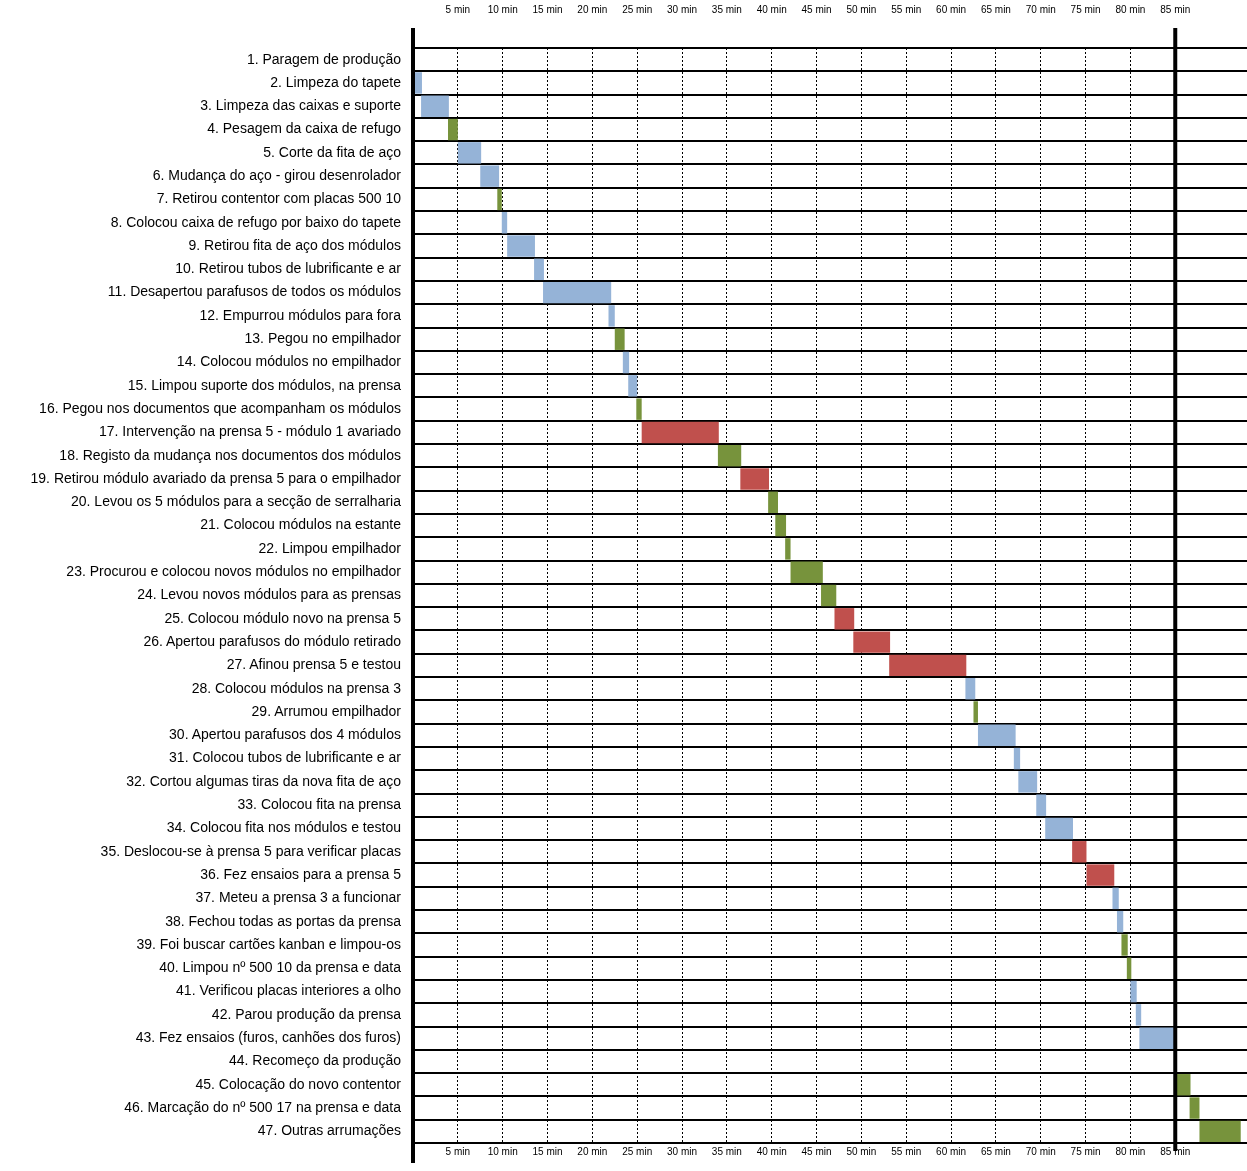 The image size is (1247, 1171). I want to click on y-tick-label: 1. Paragem de produção, so click(324, 58).